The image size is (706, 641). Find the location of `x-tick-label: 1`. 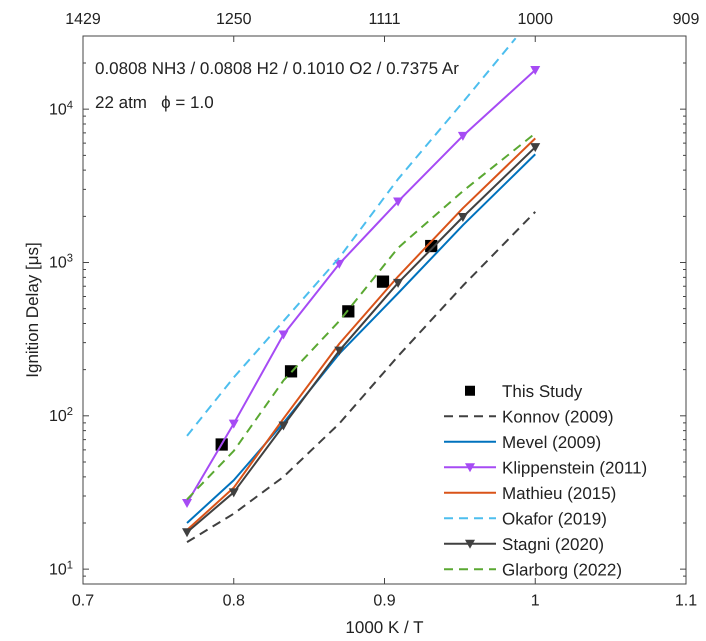

x-tick-label: 1 is located at coordinates (535, 601).